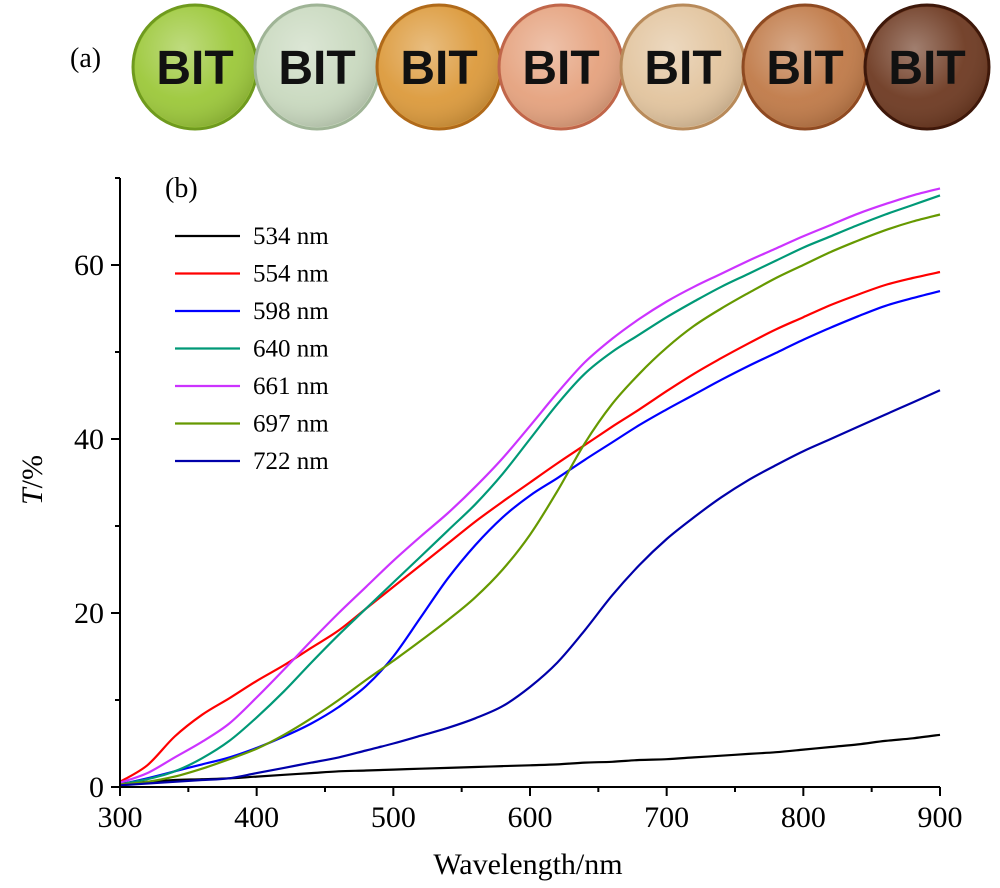 The height and width of the screenshot is (888, 1000). What do you see at coordinates (291, 461) in the screenshot?
I see `legend-label: 722 nm` at bounding box center [291, 461].